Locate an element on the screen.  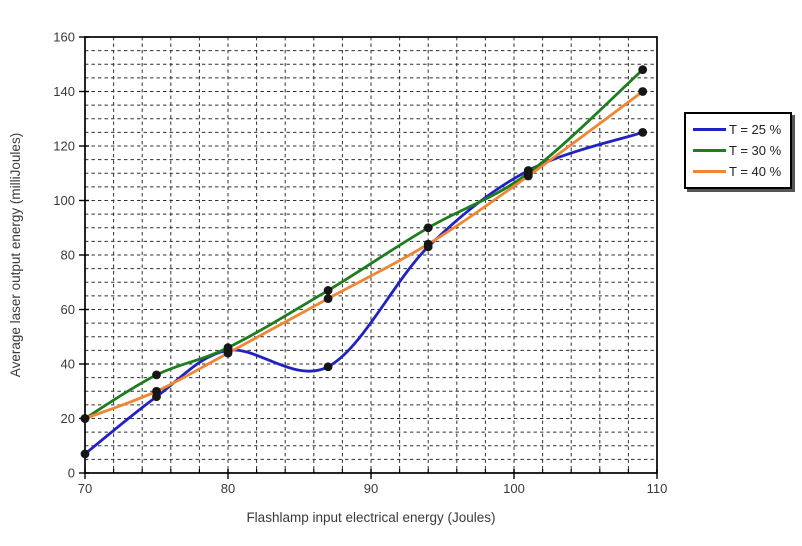
x-tick-label: 110 is located at coordinates (657, 488).